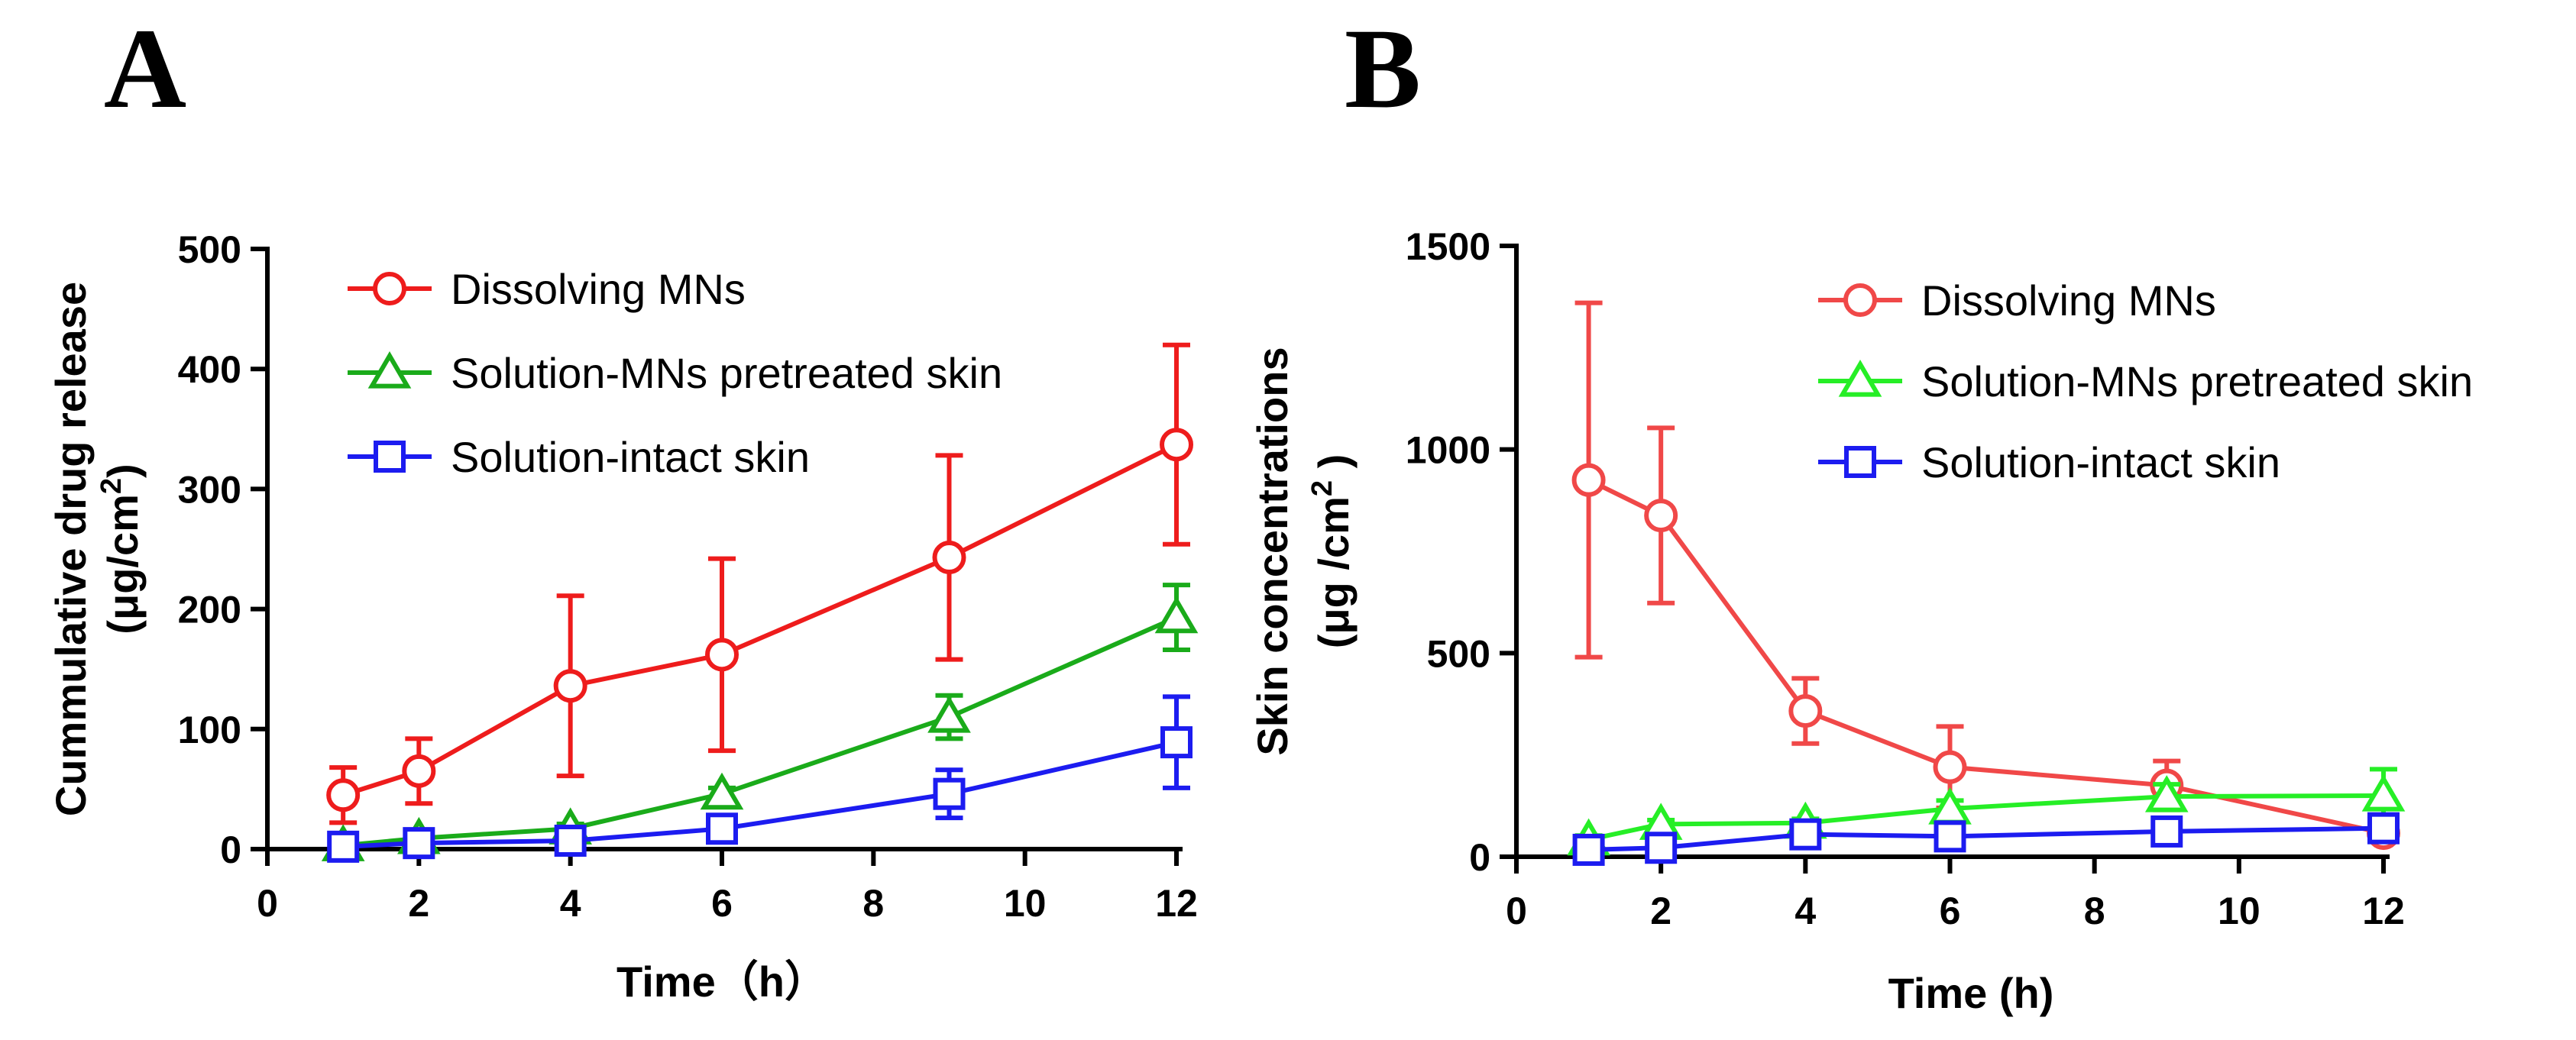 The height and width of the screenshot is (1040, 2576). I want to click on y-tick-label: 400, so click(209, 369).